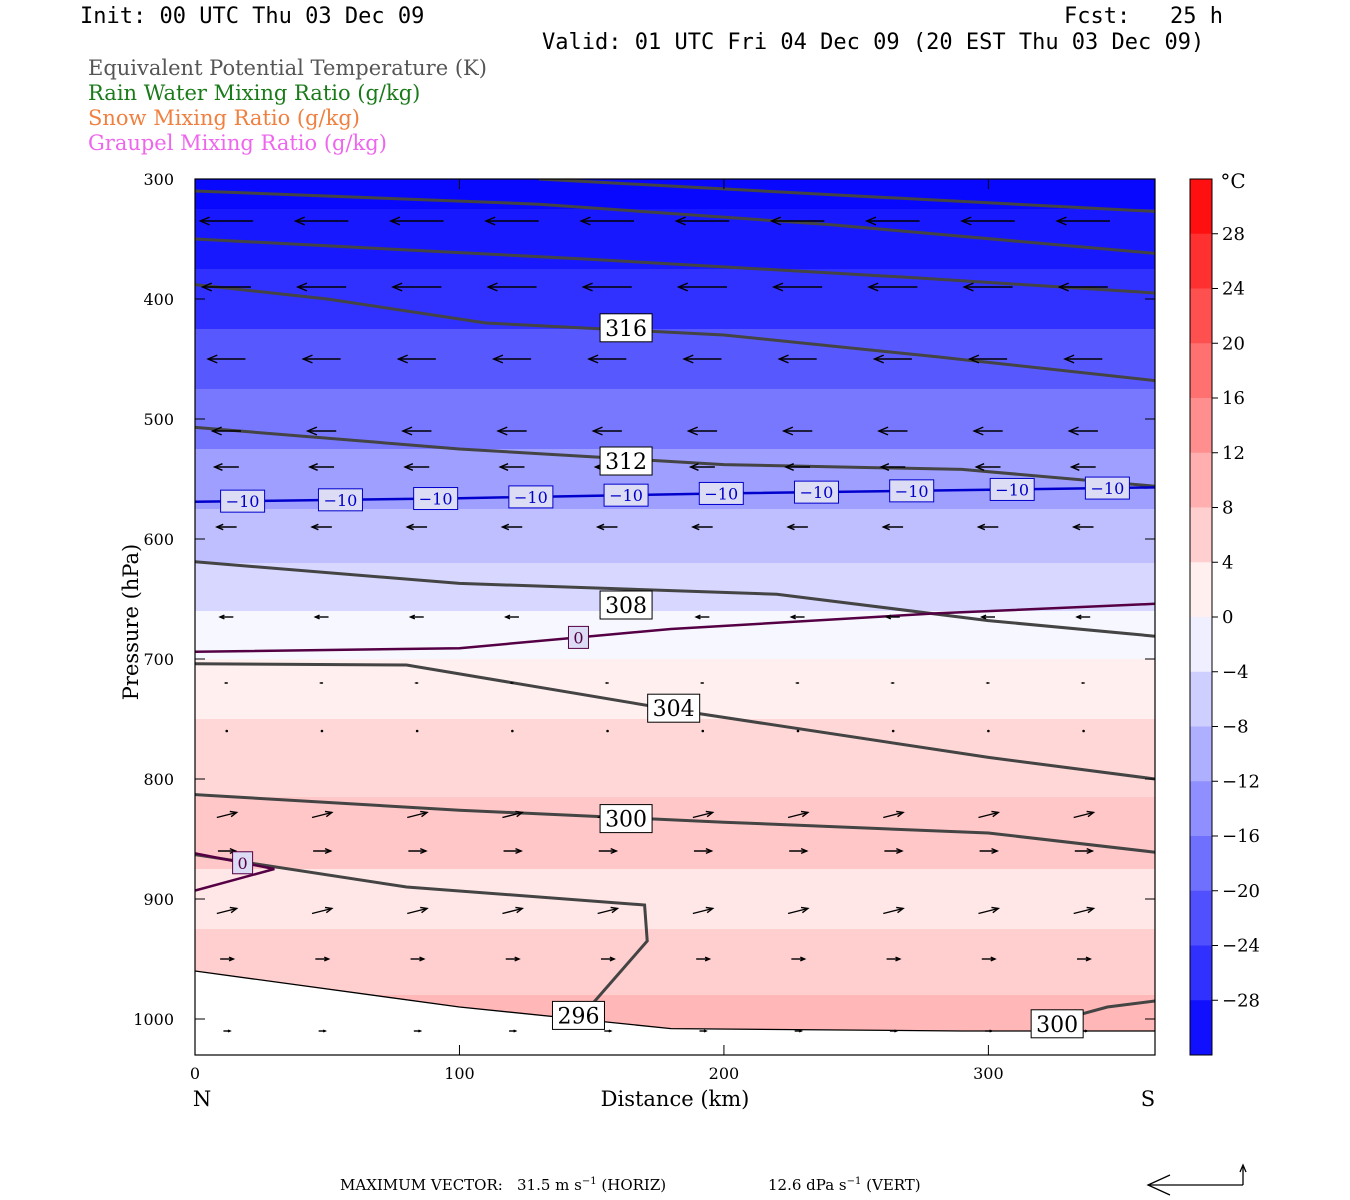 The height and width of the screenshot is (1200, 1350). Describe the element at coordinates (675, 1001) in the screenshot. I see `surface-line` at that location.